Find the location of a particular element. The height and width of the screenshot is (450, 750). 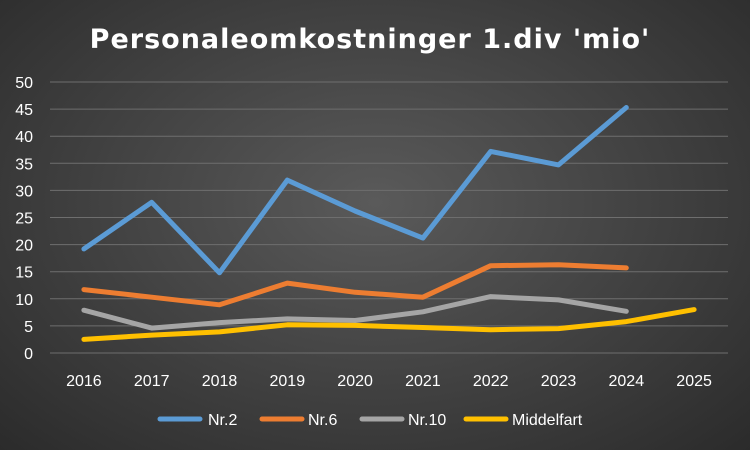

data-point-middelfart-2022 is located at coordinates (491, 330).